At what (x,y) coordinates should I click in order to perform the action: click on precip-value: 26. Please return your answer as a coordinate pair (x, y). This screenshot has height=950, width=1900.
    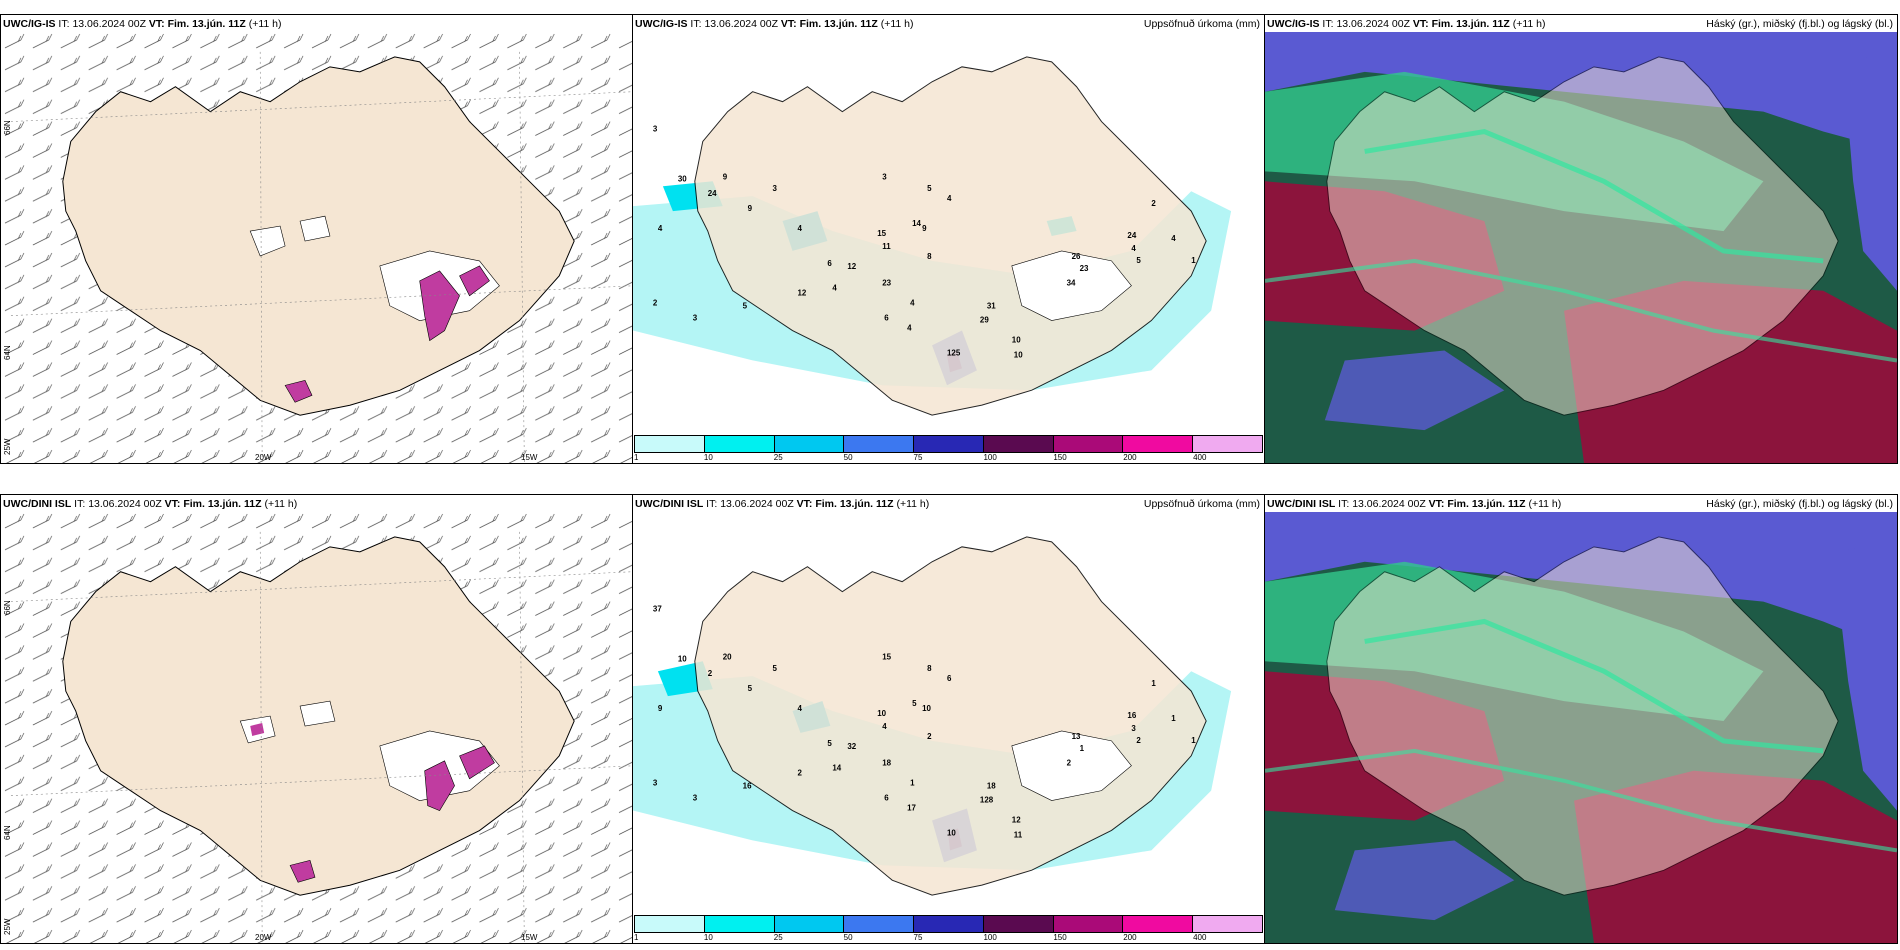
    Looking at the image, I should click on (1076, 256).